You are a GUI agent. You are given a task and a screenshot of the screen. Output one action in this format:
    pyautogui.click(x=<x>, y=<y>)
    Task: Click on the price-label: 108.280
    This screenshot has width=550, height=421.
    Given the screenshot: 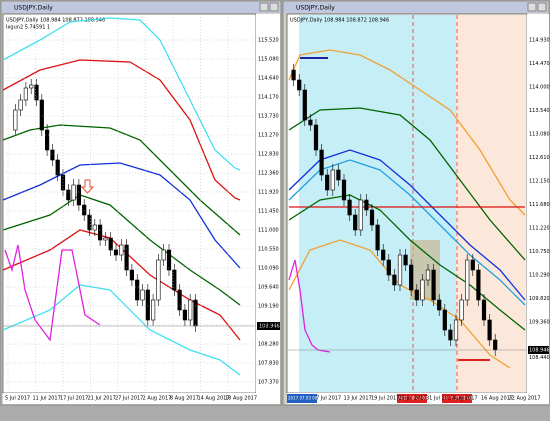 What is the action you would take?
    pyautogui.click(x=268, y=345)
    